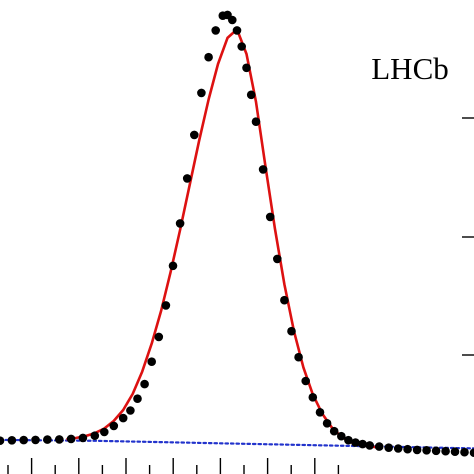  What do you see at coordinates (410, 68) in the screenshot?
I see `experiment-label: LHCb` at bounding box center [410, 68].